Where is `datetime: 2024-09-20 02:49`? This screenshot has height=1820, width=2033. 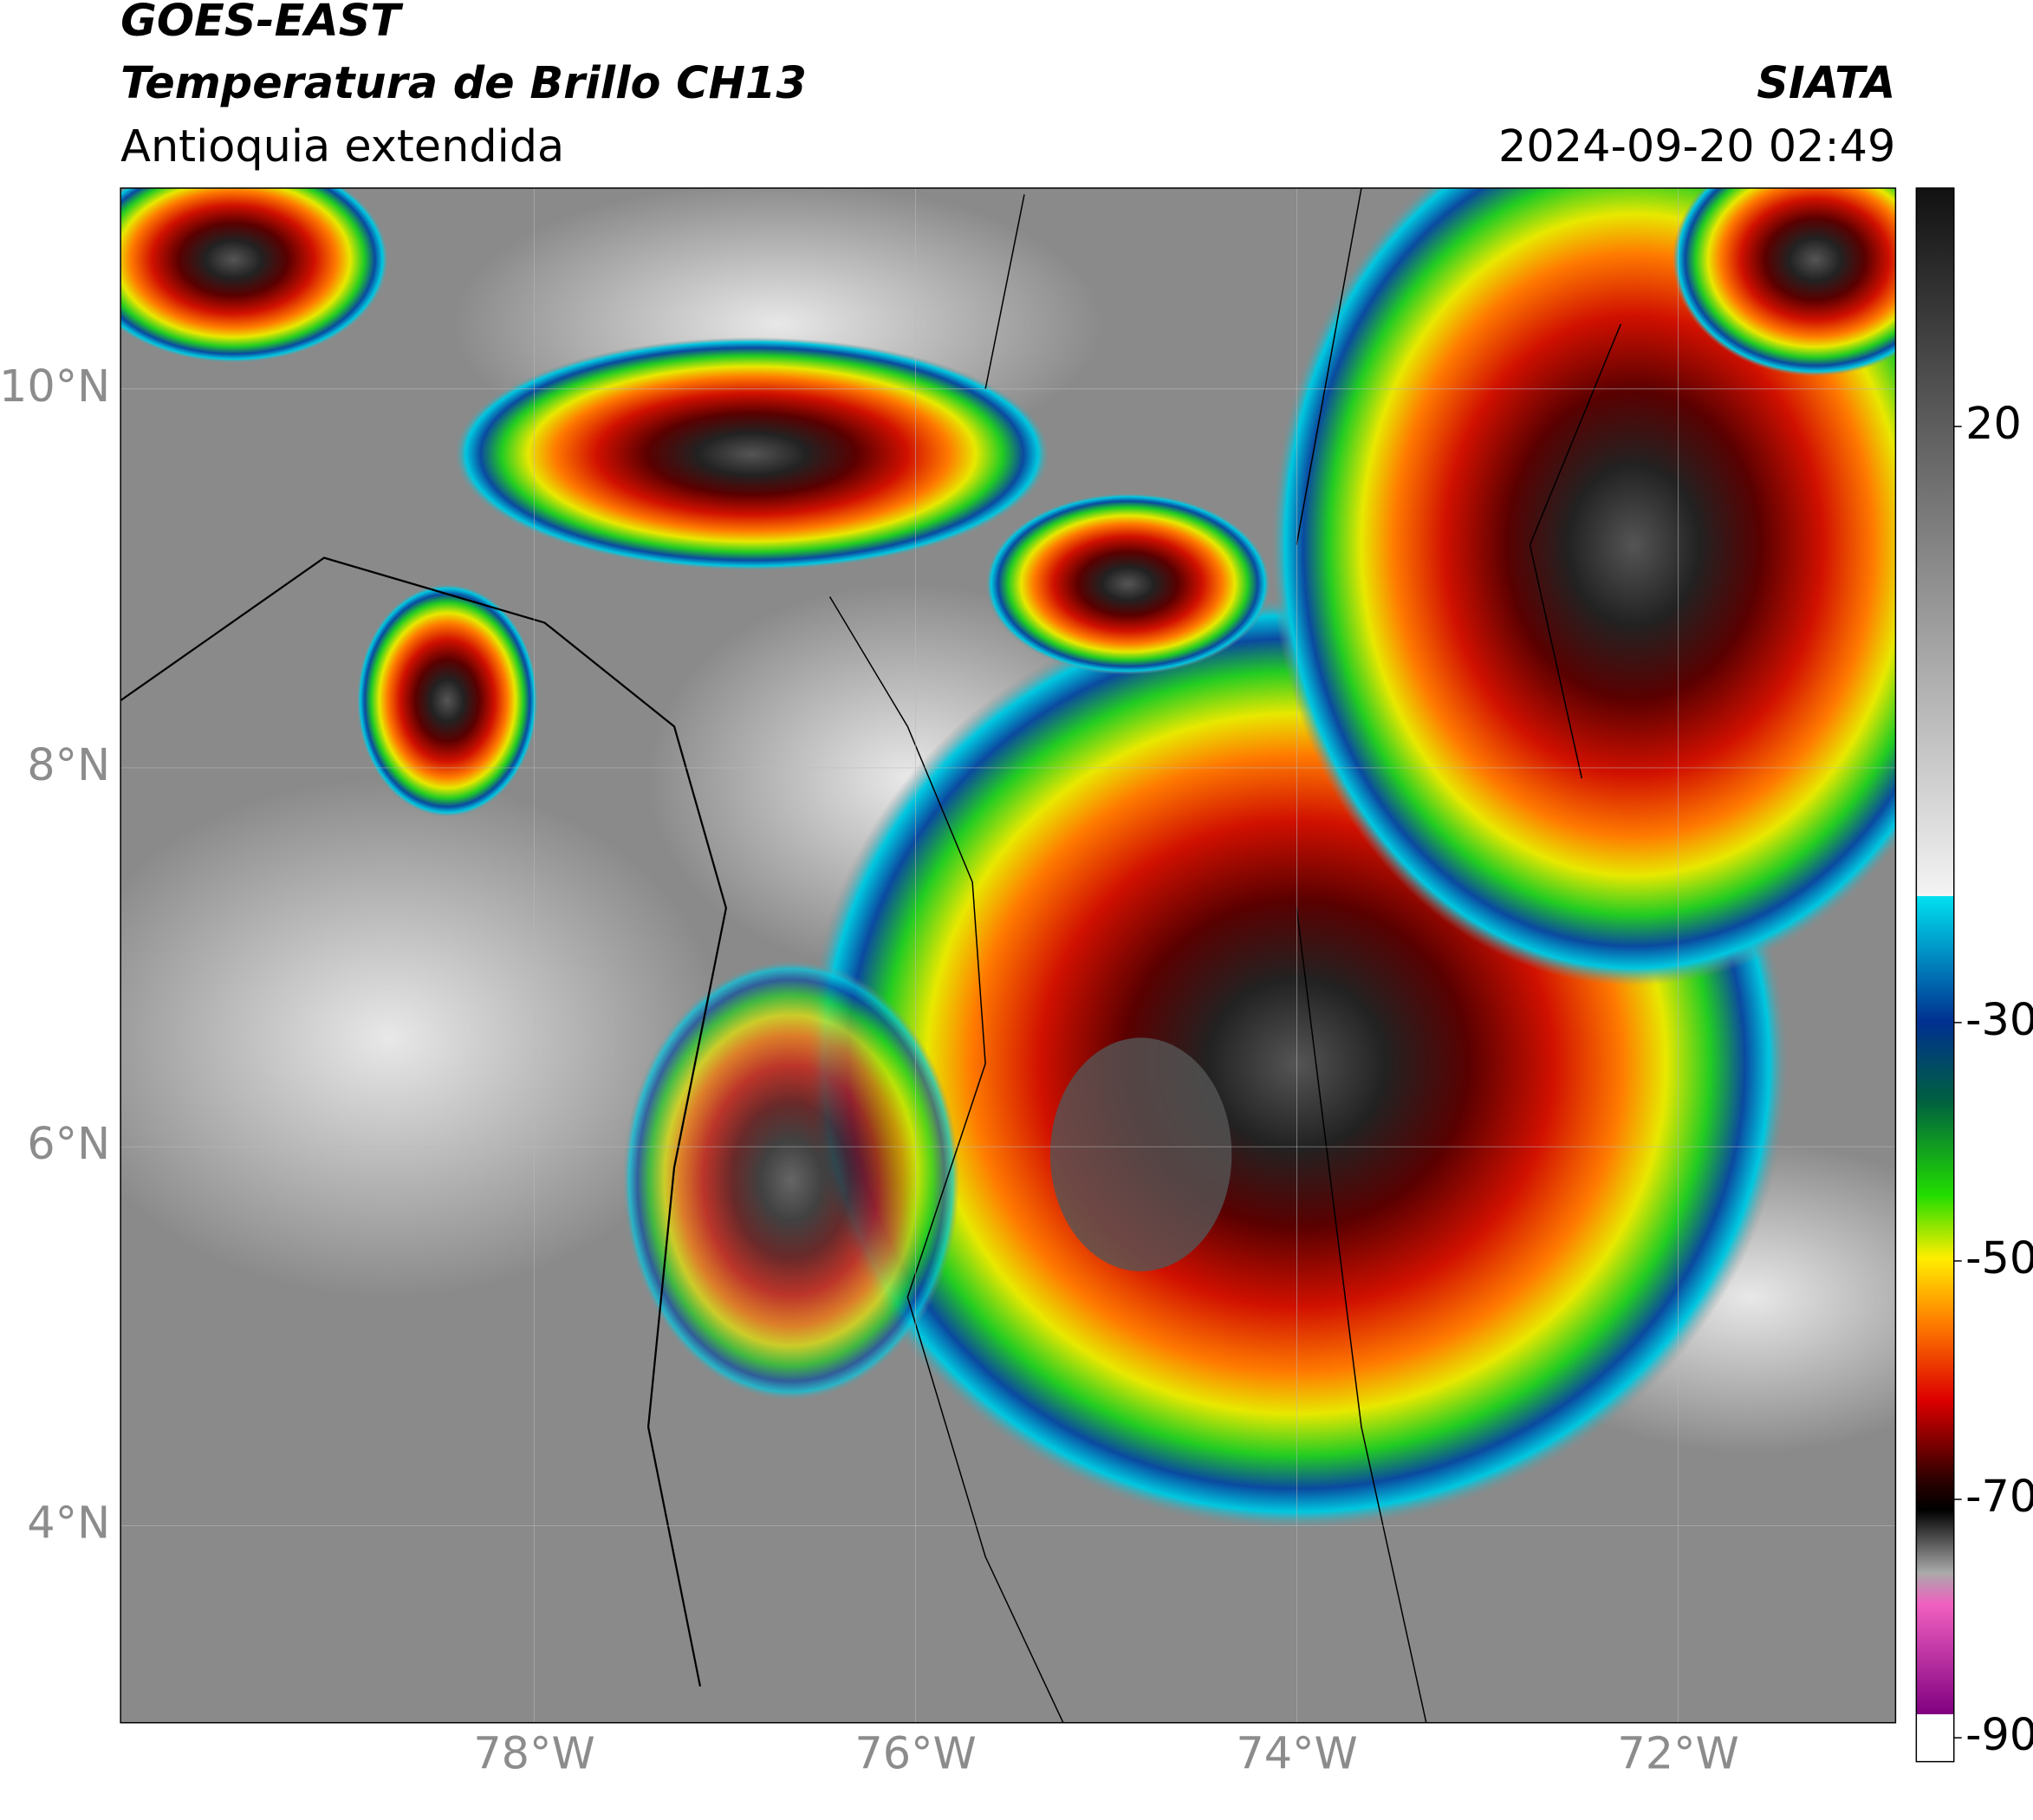
datetime: 2024-09-20 02:49 is located at coordinates (1696, 146).